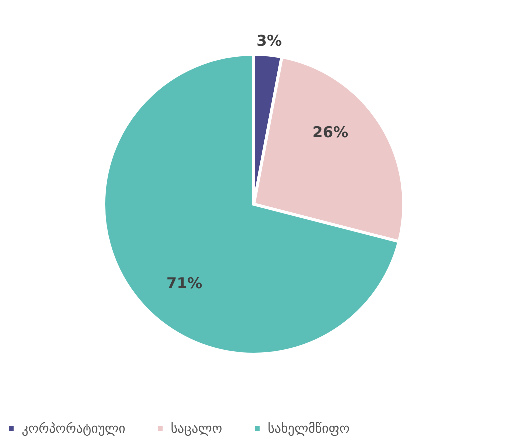 This screenshot has height=441, width=508. I want to click on legend-label: საცალო, so click(196, 429).